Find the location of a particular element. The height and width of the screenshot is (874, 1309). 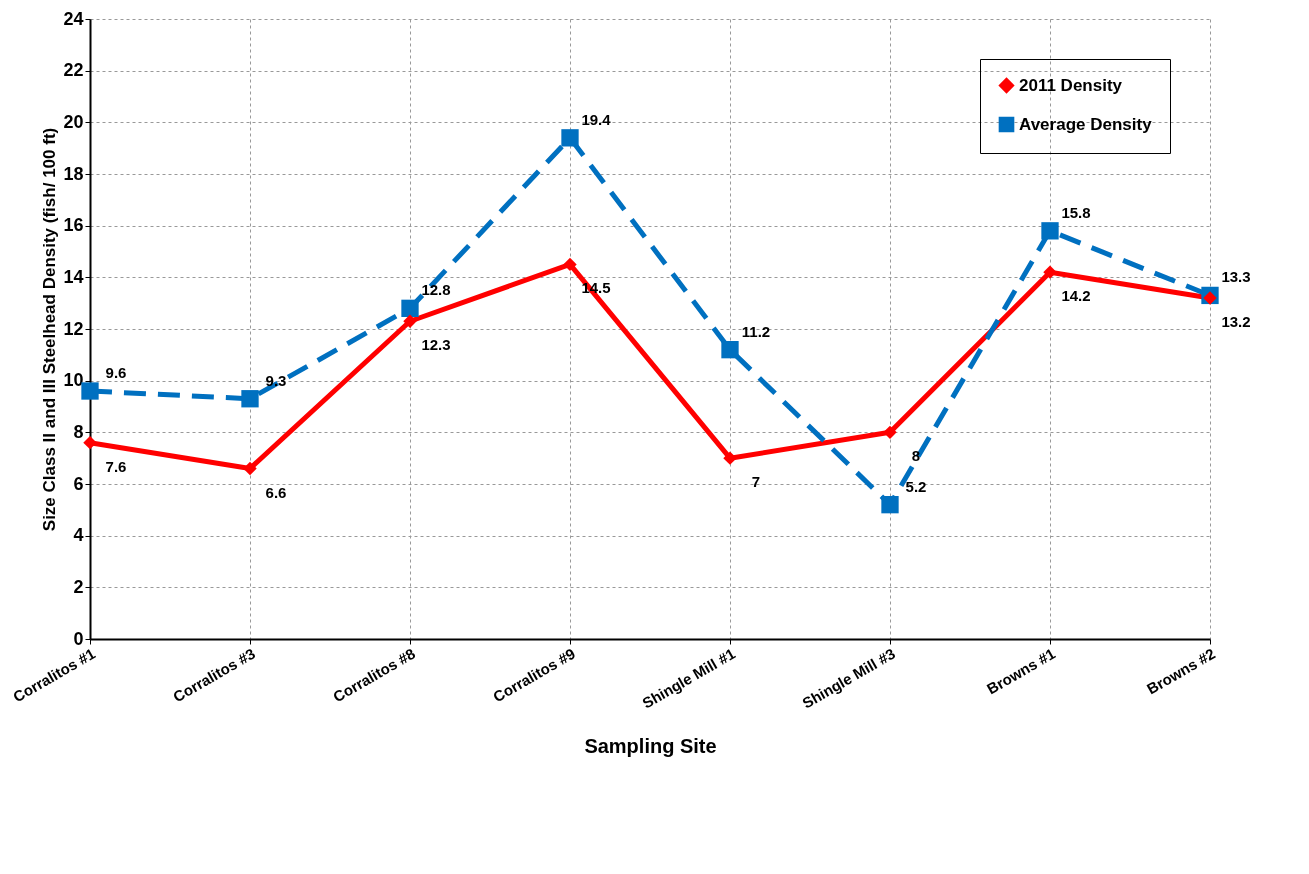

data-label: 9.3 is located at coordinates (276, 380).